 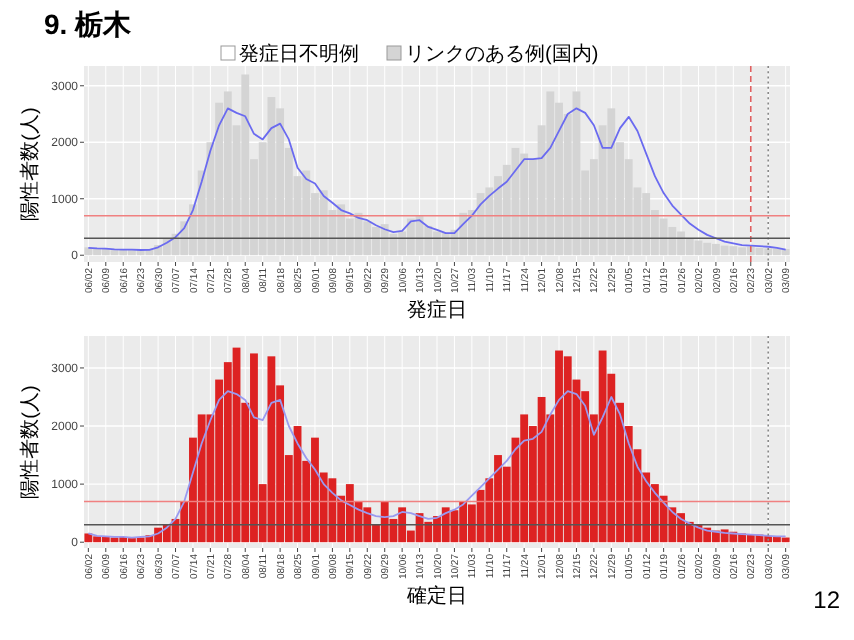 What do you see at coordinates (89, 24) in the screenshot?
I see `chart-title: 9. 栃木` at bounding box center [89, 24].